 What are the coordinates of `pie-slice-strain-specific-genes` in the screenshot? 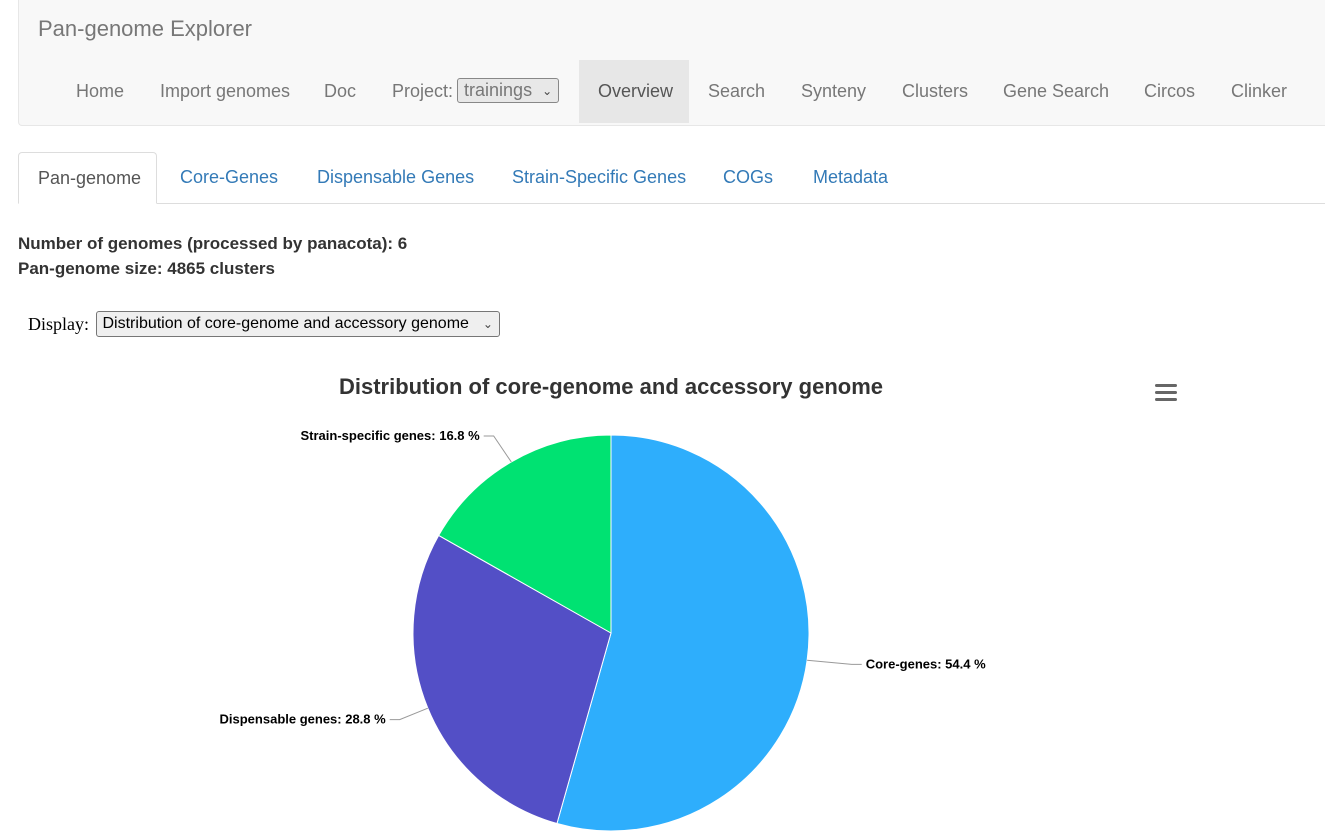 It's located at (525, 534).